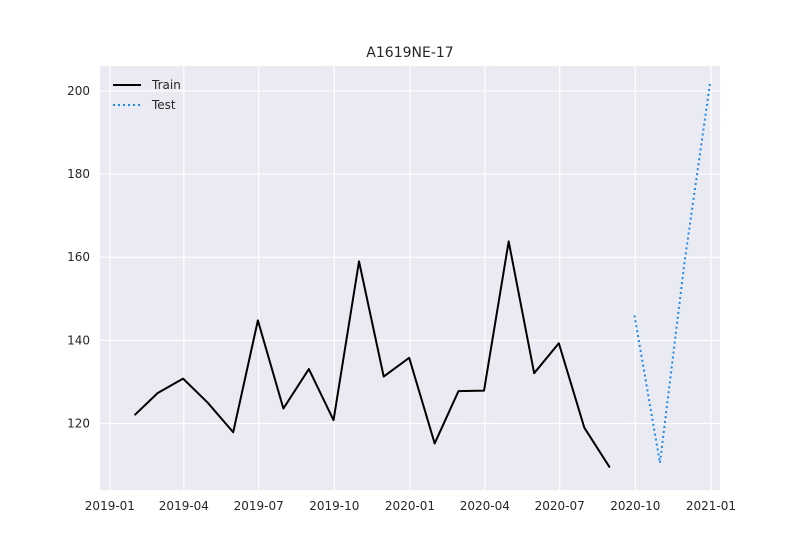 The image size is (800, 550). Describe the element at coordinates (163, 105) in the screenshot. I see `legend-label-test: Test` at that location.